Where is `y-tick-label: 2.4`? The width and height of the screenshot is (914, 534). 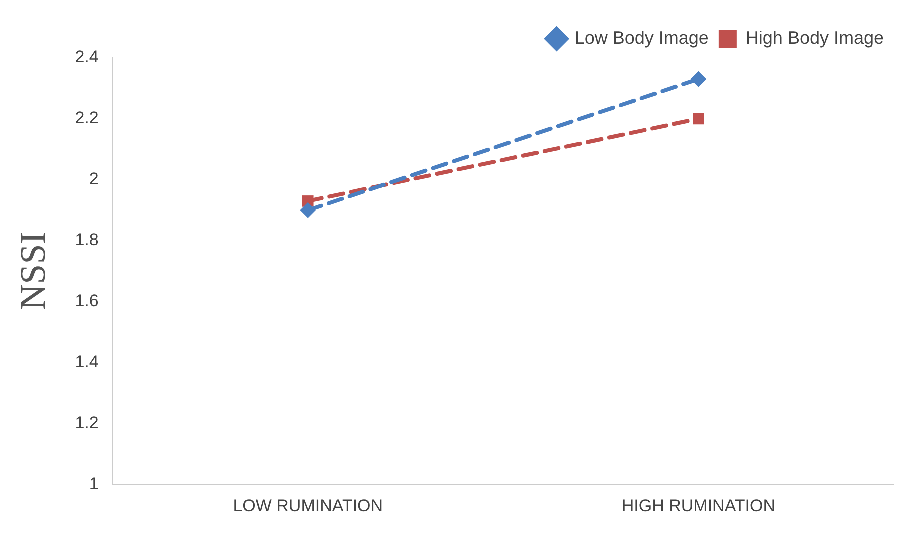 y-tick-label: 2.4 is located at coordinates (87, 57).